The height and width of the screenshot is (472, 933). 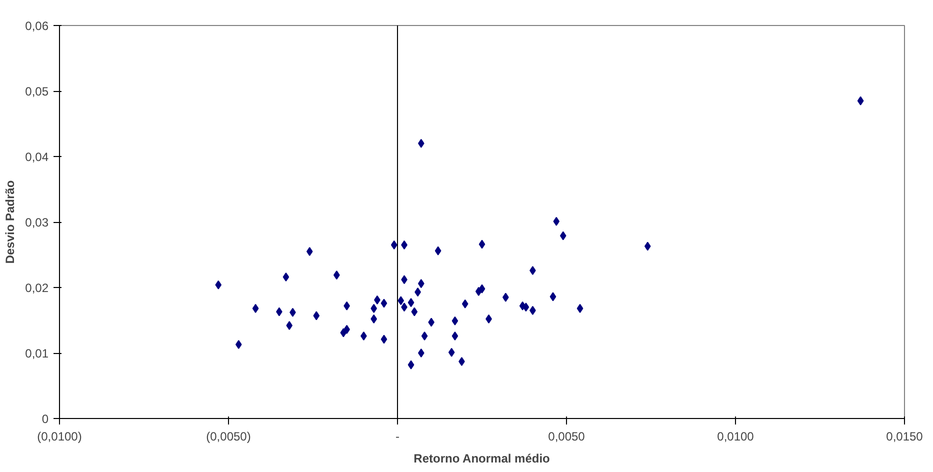 I want to click on y-tick-label: 0,05, so click(x=37, y=91).